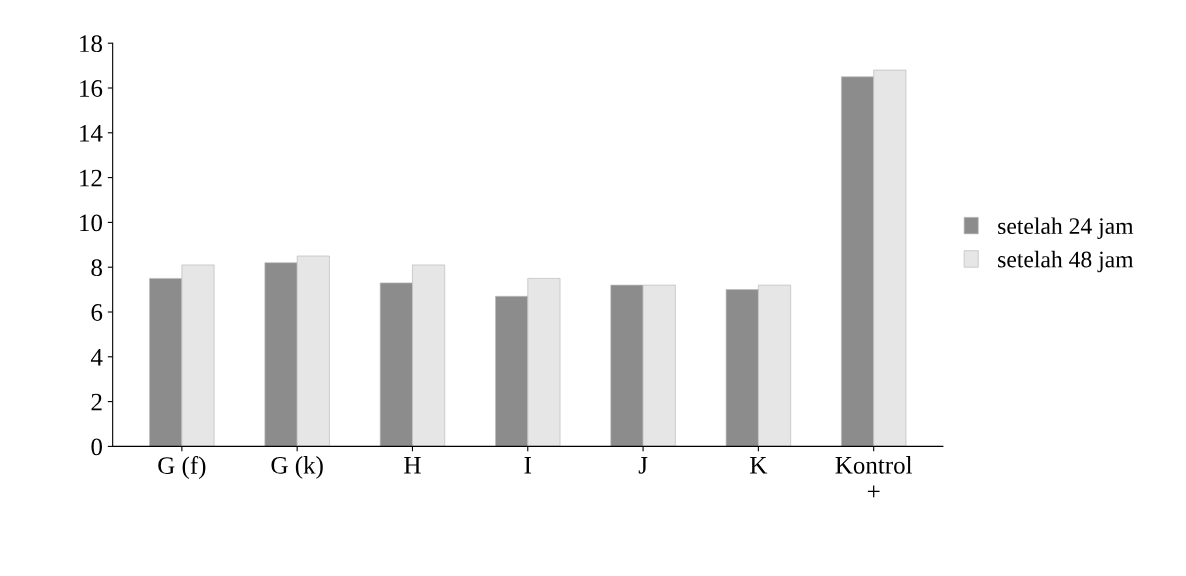 This screenshot has height=576, width=1186. Describe the element at coordinates (91, 88) in the screenshot. I see `y-tick-label: 16` at that location.